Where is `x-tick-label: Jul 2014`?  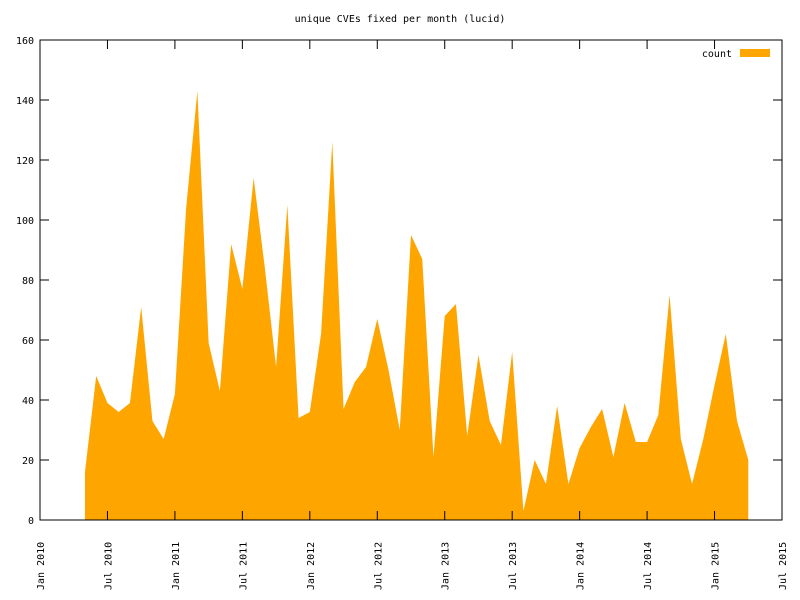 x-tick-label: Jul 2014 is located at coordinates (648, 566).